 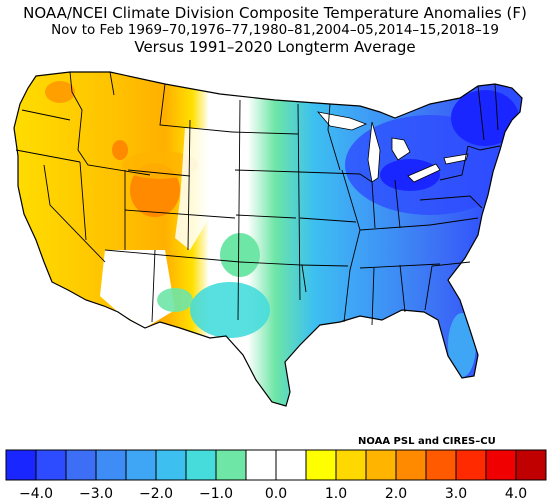 What do you see at coordinates (396, 494) in the screenshot?
I see `colorbar-tick-label: 2.0` at bounding box center [396, 494].